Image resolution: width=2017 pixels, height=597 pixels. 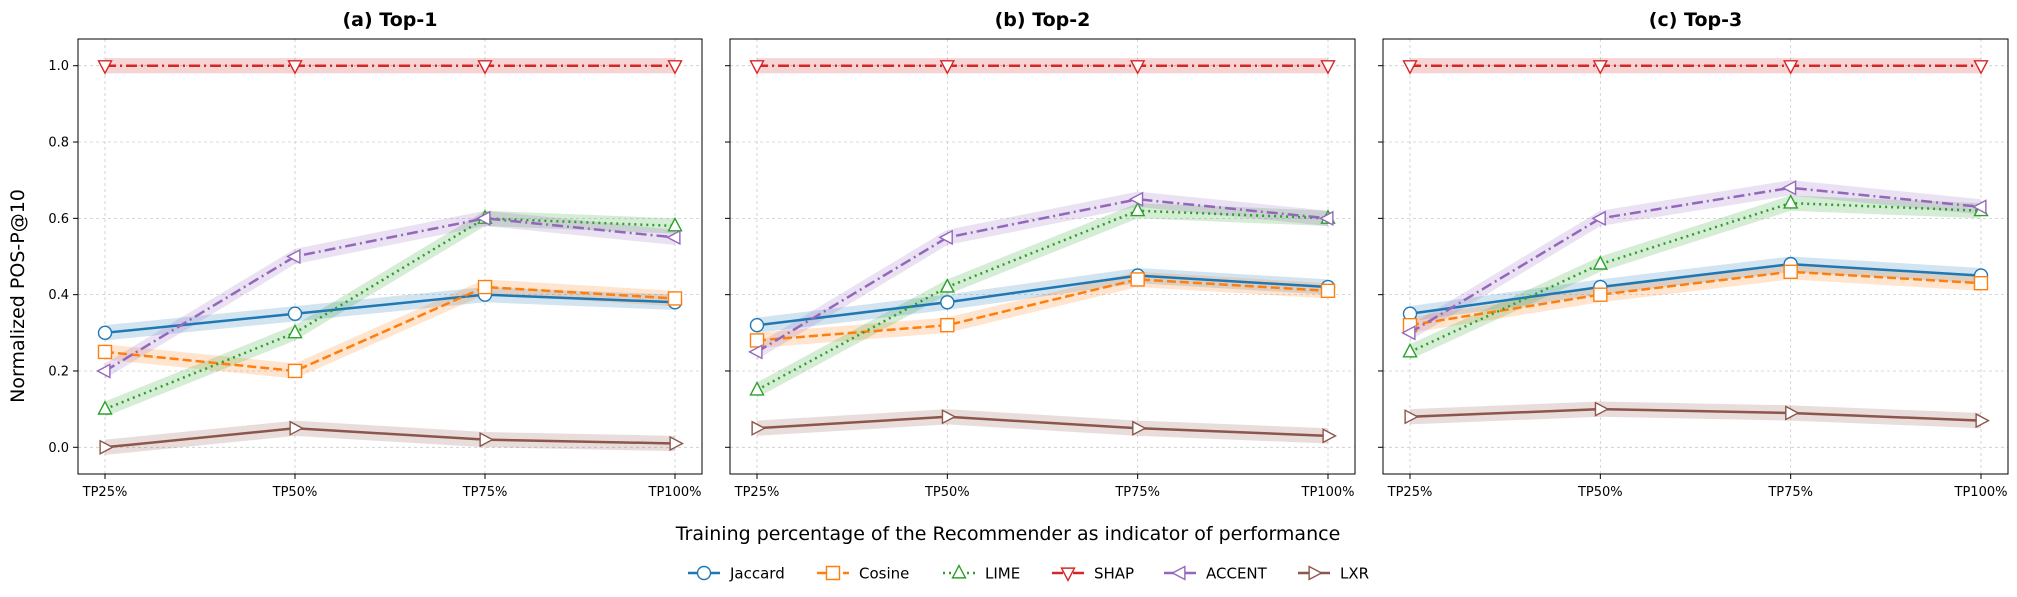 I want to click on legend-label: LIME, so click(x=1002, y=574).